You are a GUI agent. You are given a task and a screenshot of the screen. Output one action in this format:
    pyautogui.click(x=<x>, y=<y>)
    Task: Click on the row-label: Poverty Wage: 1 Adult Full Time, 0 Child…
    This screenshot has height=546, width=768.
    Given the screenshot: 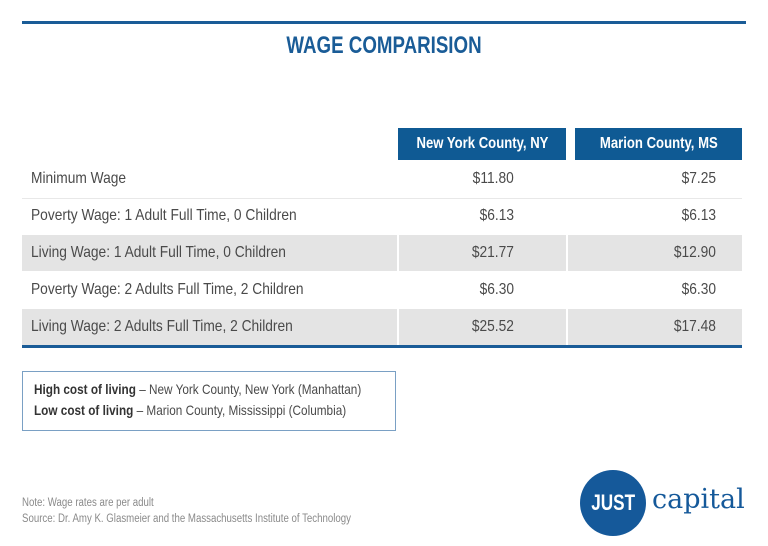 What is the action you would take?
    pyautogui.click(x=164, y=215)
    